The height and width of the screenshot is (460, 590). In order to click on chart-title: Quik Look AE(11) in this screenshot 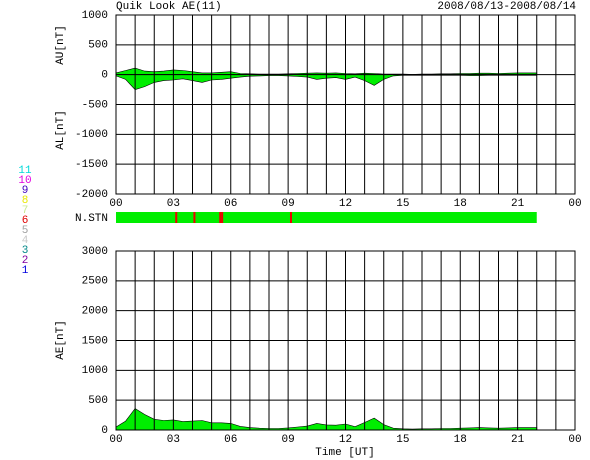, I will do `click(169, 7)`.